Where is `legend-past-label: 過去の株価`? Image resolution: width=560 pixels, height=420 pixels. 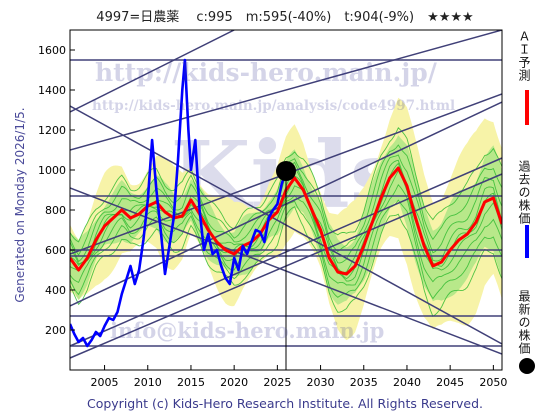
legend-past-label: 過去の株価 is located at coordinates (524, 192).